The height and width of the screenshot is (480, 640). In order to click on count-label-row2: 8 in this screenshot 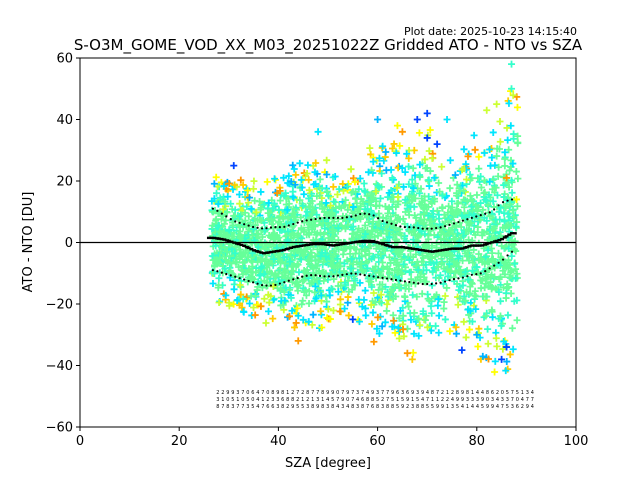, I will do `click(287, 400)`.